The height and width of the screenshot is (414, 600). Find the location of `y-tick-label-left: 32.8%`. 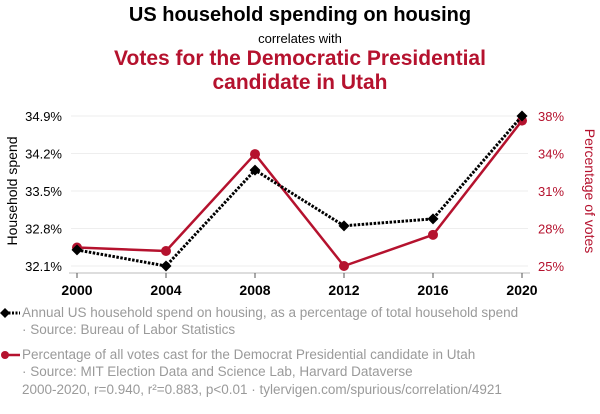

y-tick-label-left: 32.8% is located at coordinates (43, 229).